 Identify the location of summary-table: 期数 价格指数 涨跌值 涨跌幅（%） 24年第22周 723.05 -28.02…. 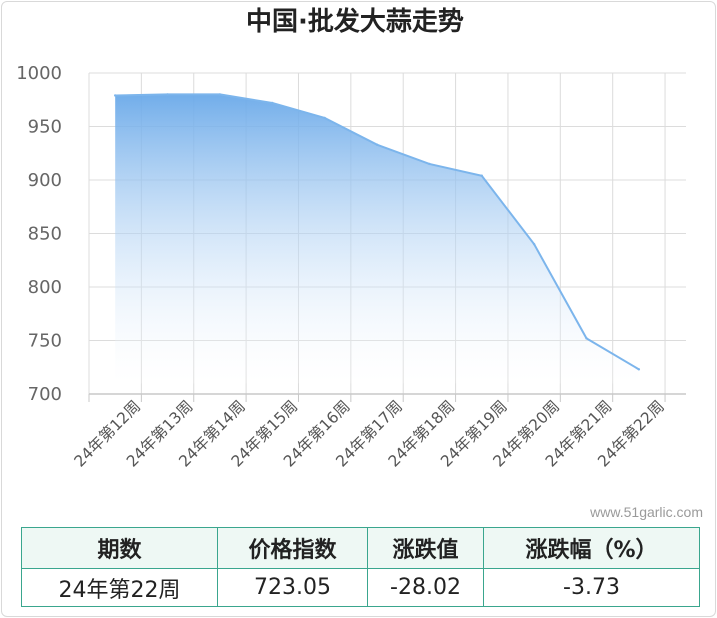
(360, 567).